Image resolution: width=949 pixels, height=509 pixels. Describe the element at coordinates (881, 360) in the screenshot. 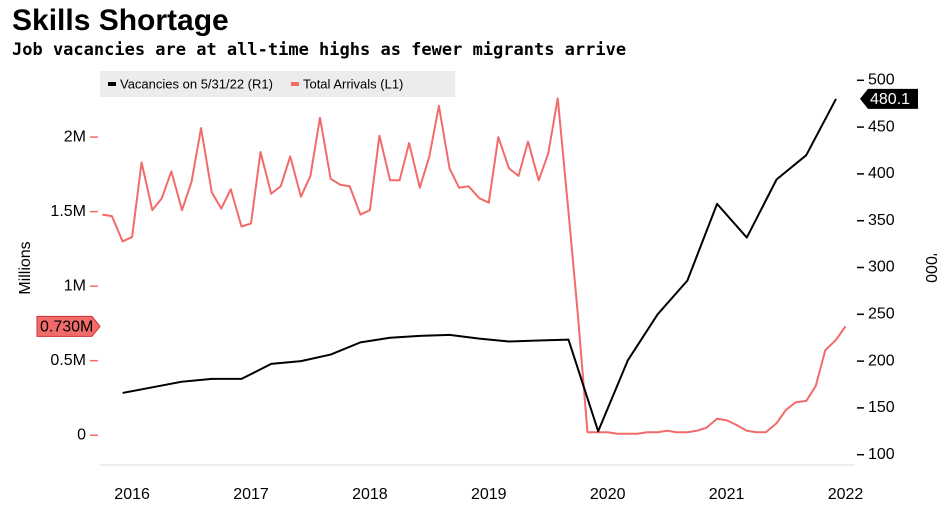

I see `y2-tick-label: 200` at that location.